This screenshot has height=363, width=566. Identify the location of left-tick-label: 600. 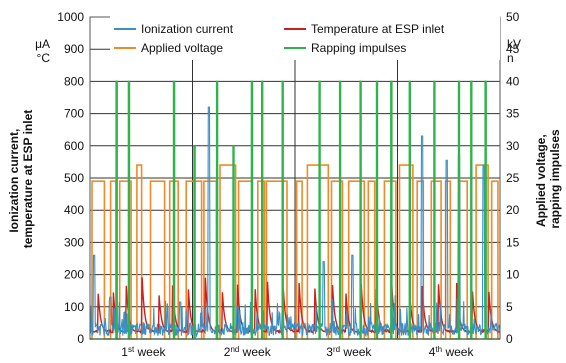
(74, 146).